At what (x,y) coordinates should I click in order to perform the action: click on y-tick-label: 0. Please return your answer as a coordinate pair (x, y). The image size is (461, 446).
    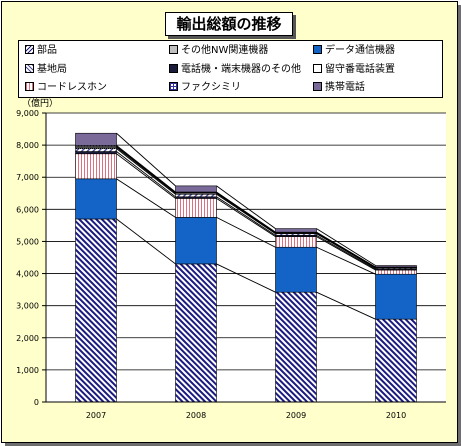
    Looking at the image, I should click on (36, 402).